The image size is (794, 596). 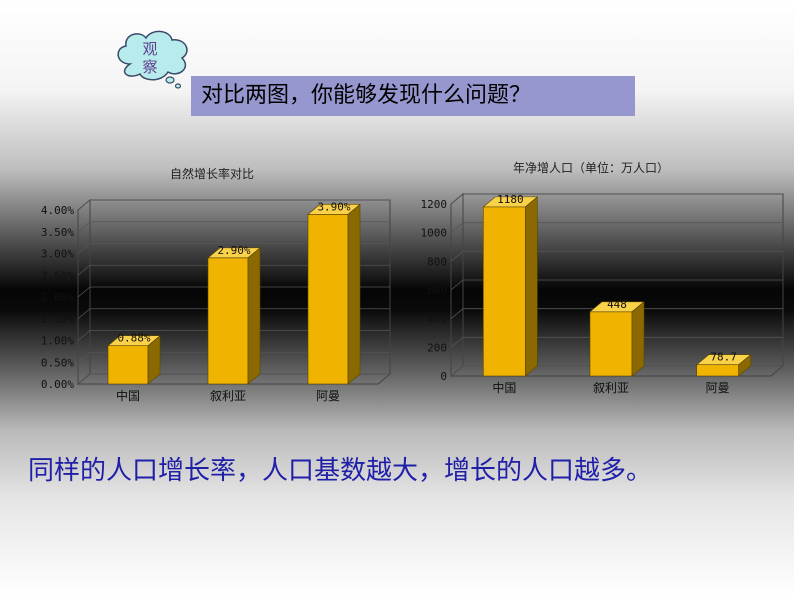 I want to click on observe-label: 观 察, so click(x=150, y=58).